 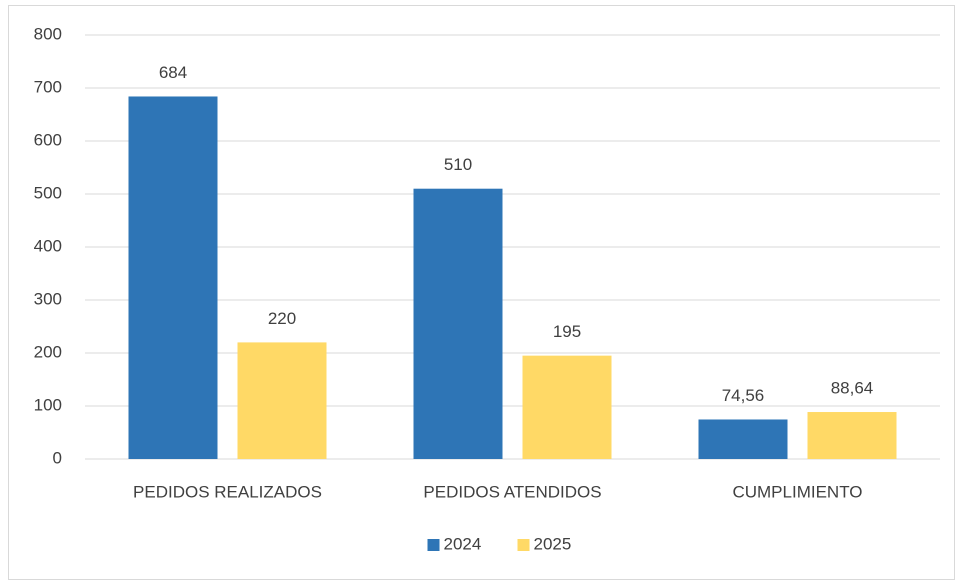 I want to click on y-tick-label: 700, so click(x=48, y=86).